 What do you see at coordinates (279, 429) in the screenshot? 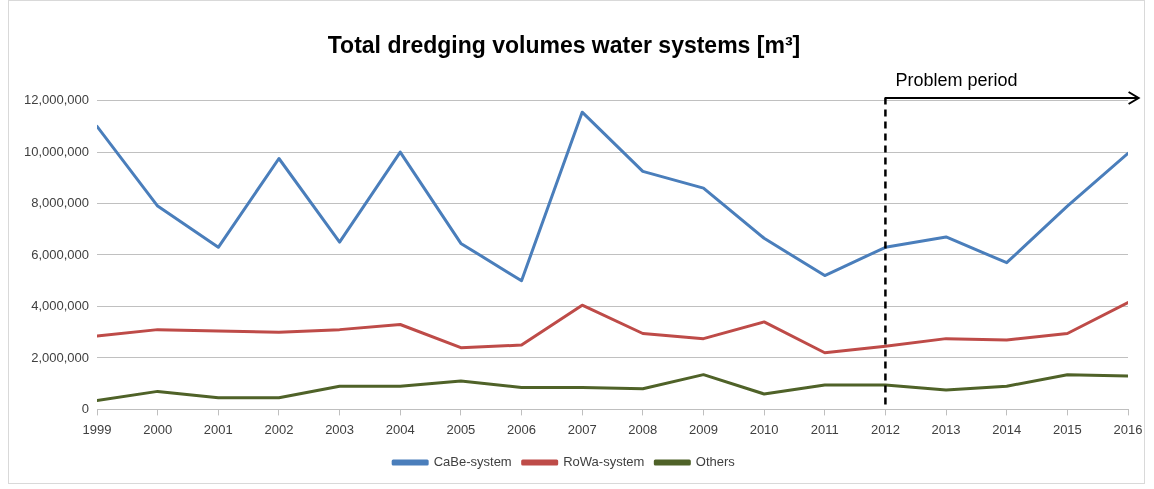
I see `x-tick-label: 2002` at bounding box center [279, 429].